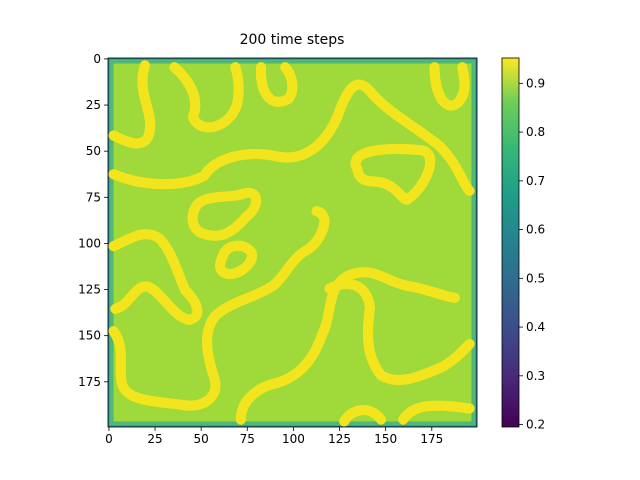 This screenshot has width=640, height=480. Describe the element at coordinates (339, 439) in the screenshot. I see `x-tick-label: 125` at that location.